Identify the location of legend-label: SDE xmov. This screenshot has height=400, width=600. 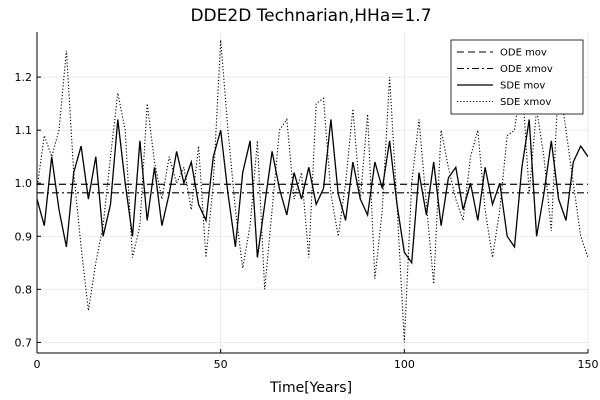
(525, 102).